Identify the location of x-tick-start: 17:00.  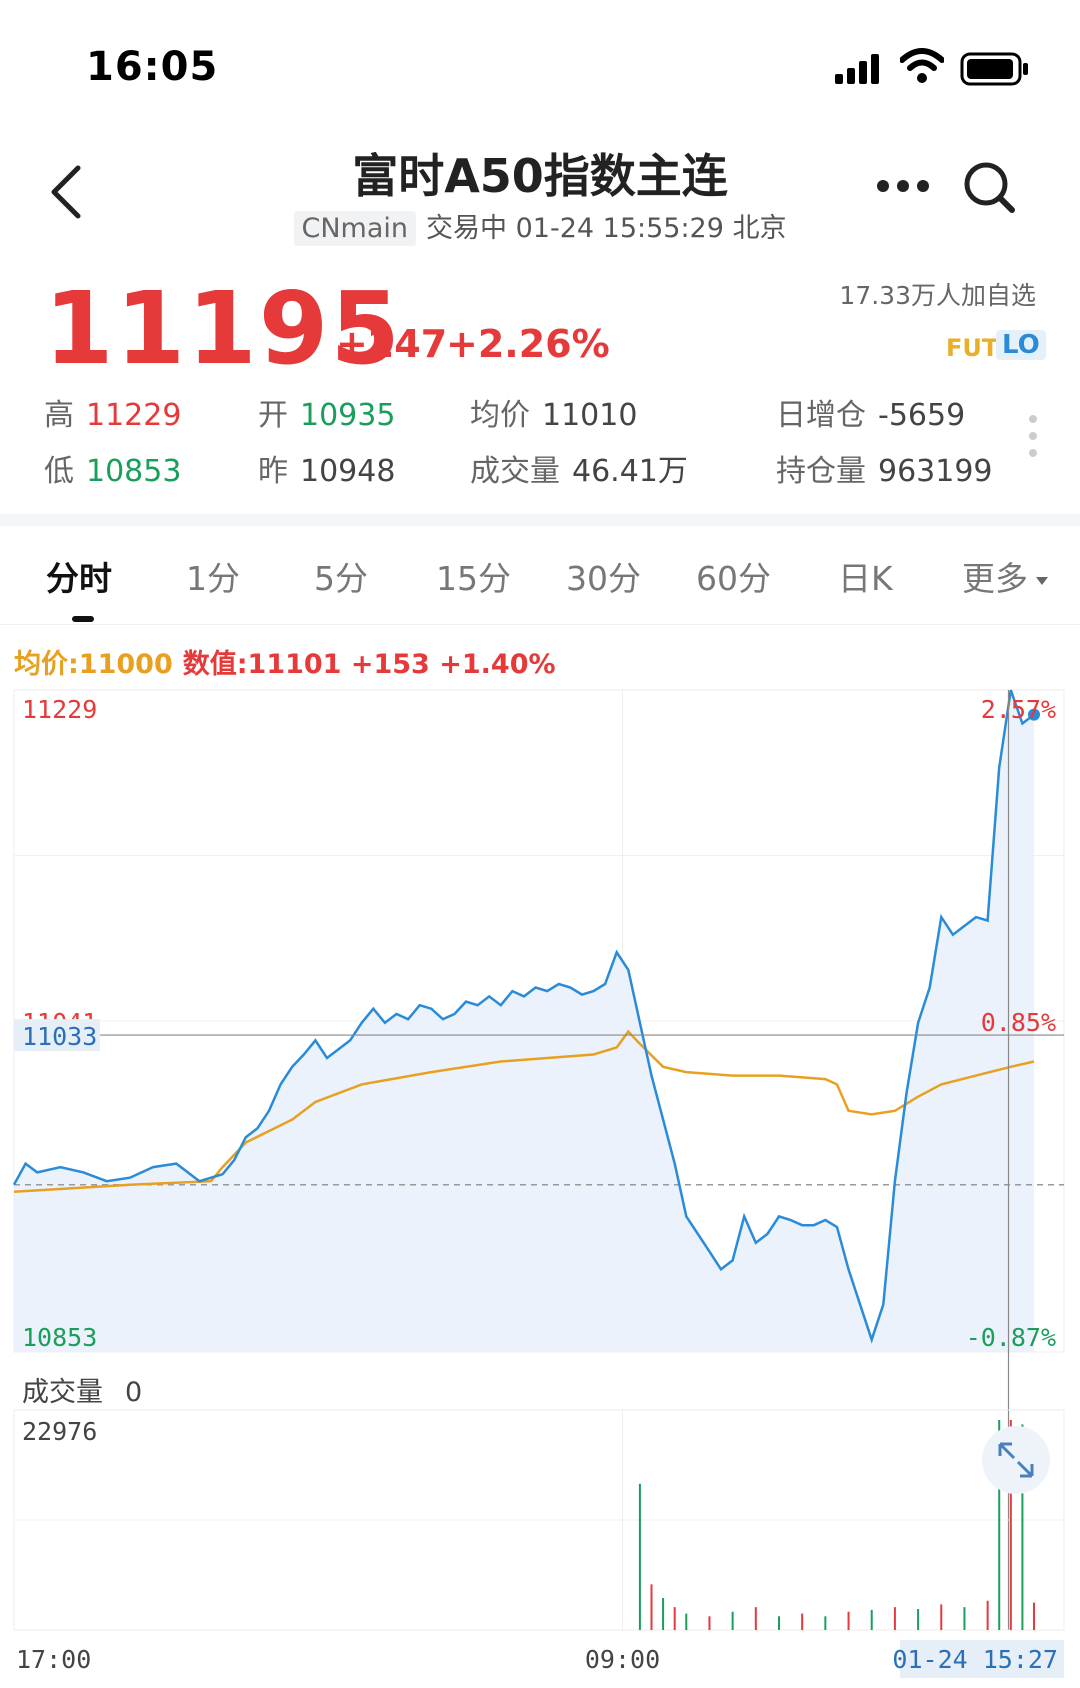
(53, 1659).